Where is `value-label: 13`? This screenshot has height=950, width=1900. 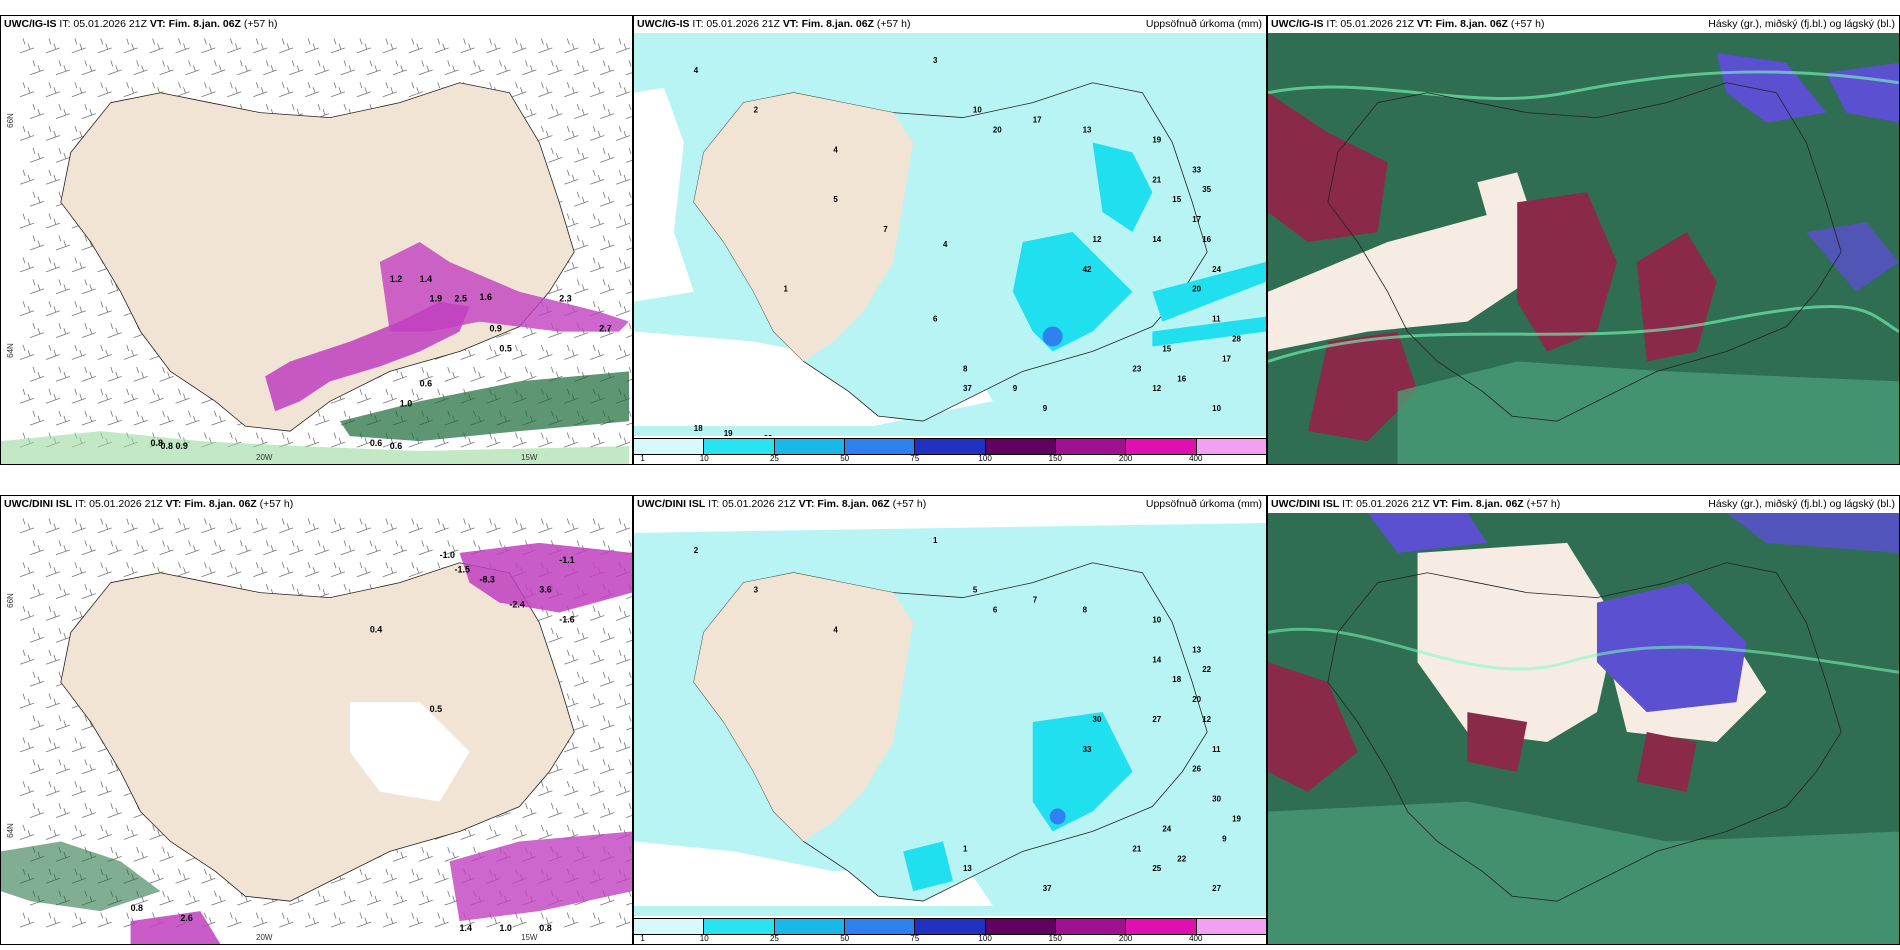 value-label: 13 is located at coordinates (1196, 649).